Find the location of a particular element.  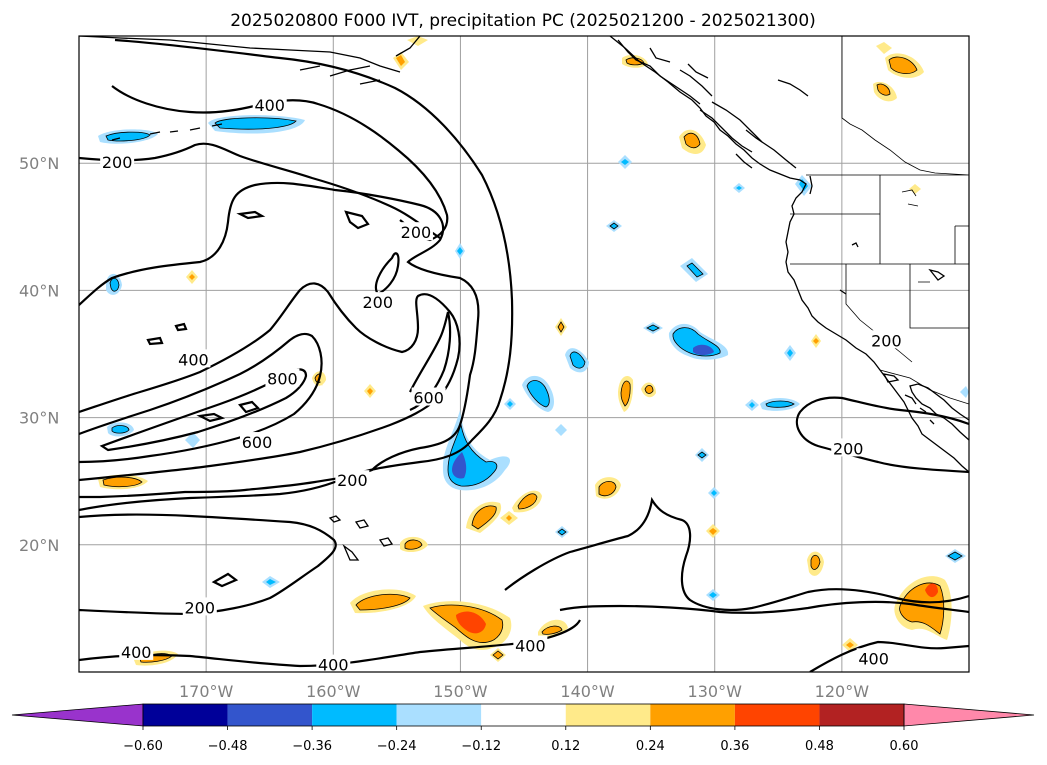

contour-label: 600 is located at coordinates (428, 398).